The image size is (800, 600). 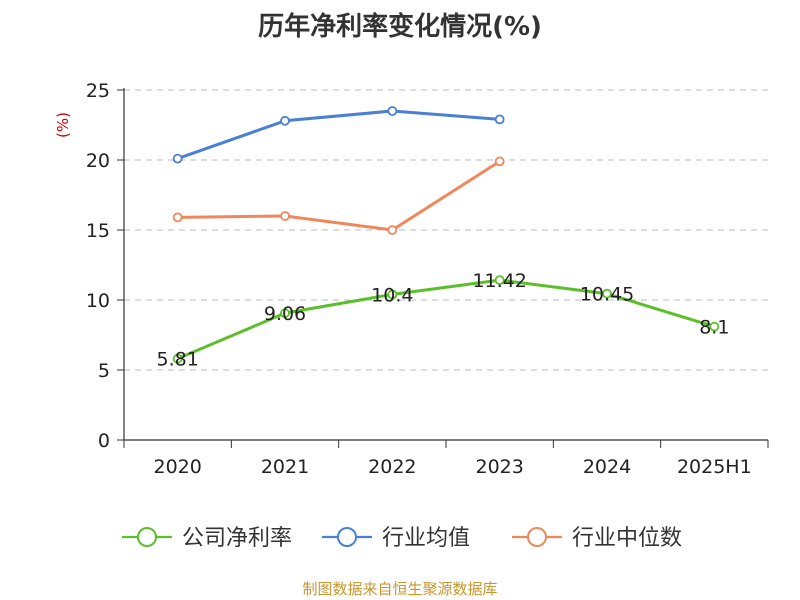 What do you see at coordinates (98, 91) in the screenshot?
I see `y-tick-label: 25` at bounding box center [98, 91].